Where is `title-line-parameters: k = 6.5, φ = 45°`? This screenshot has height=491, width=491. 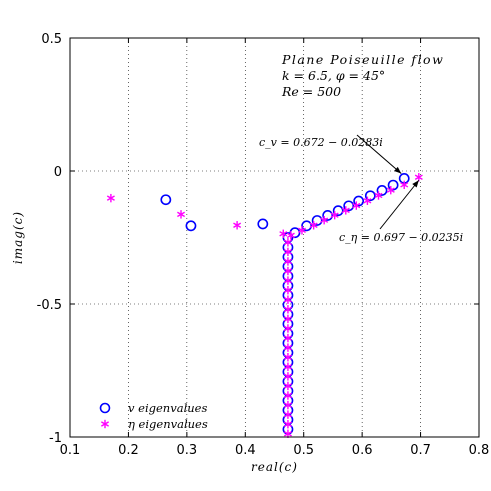
title-line-parameters: k = 6.5, φ = 45° is located at coordinates (333, 75).